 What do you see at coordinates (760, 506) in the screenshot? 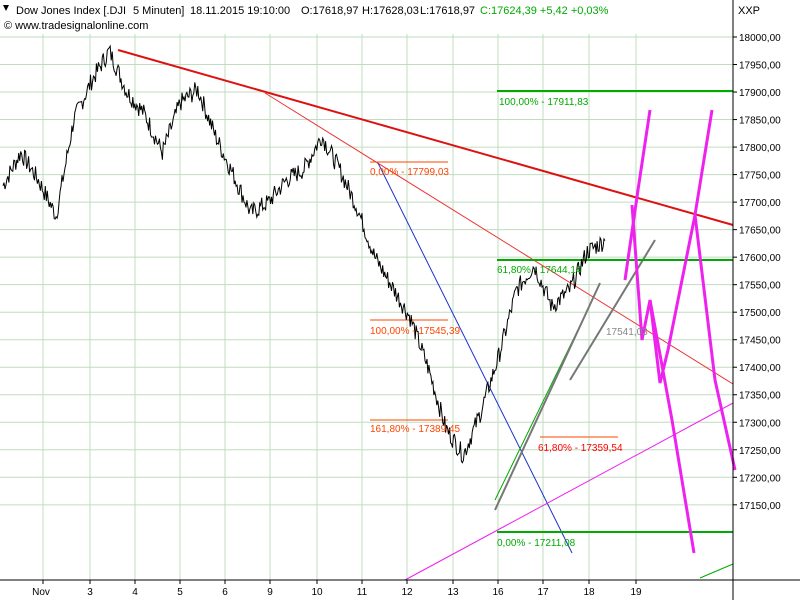
I see `y-tick-label: 17150,00` at bounding box center [760, 506].